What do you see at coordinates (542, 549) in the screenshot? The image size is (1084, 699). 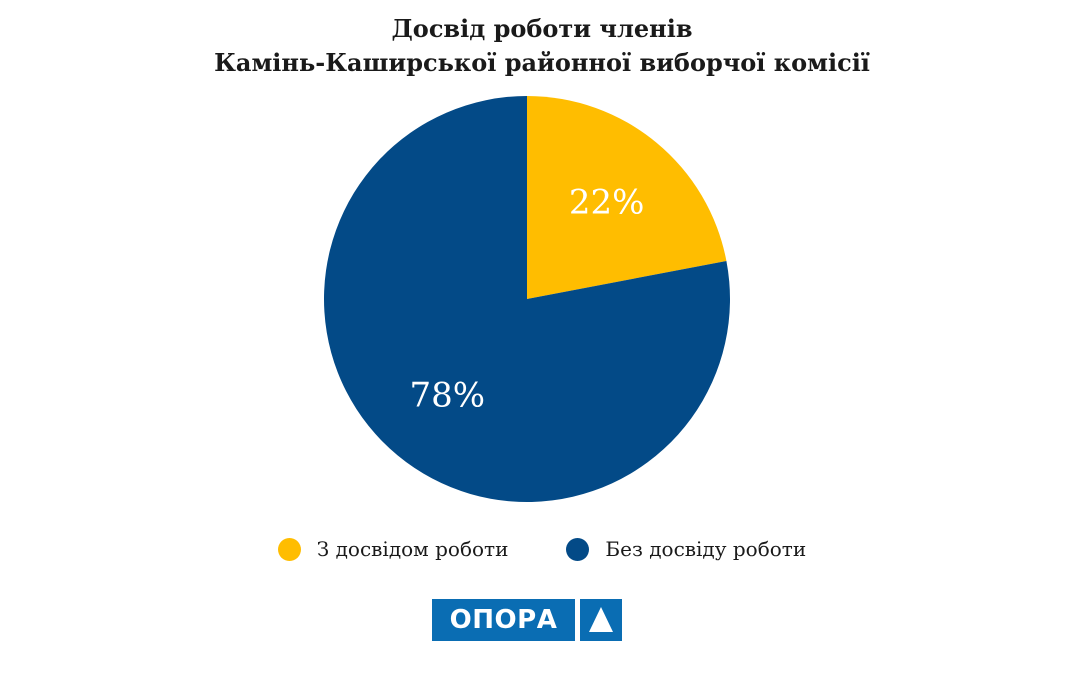 I see `chart-legend: З досвідом роботи Без досвіду роботи` at bounding box center [542, 549].